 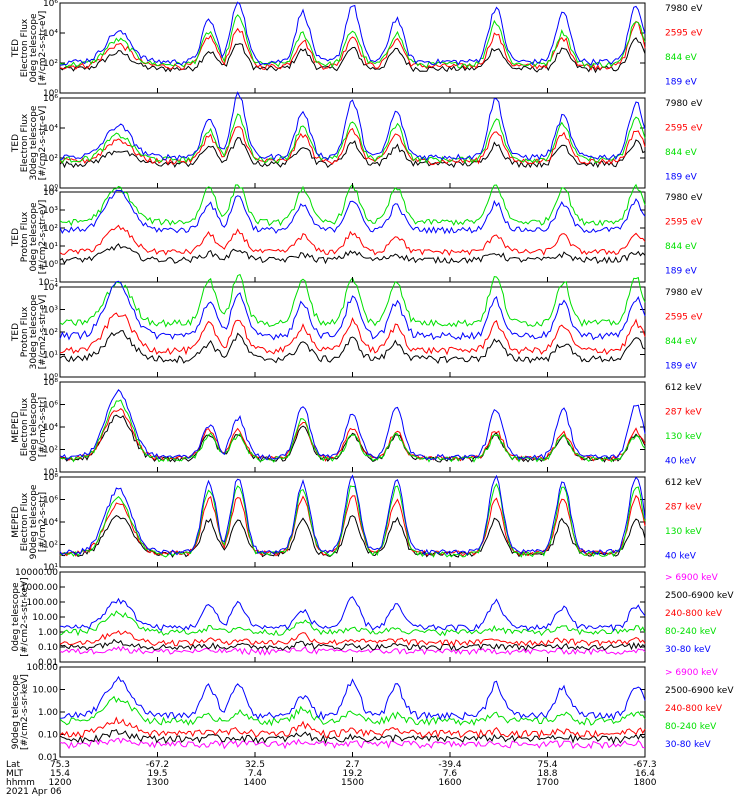 I want to click on y-axis-label: [#/cm2-s-str], so click(x=43, y=522).